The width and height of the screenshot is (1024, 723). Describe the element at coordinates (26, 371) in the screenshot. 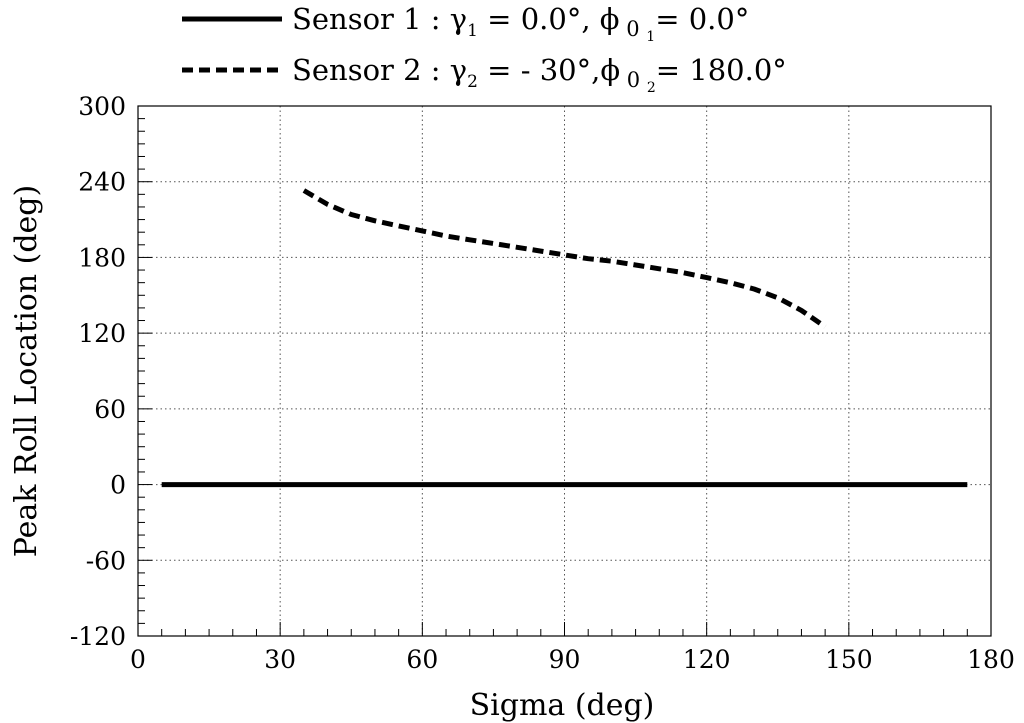

I see `y-axis-label: Peak Roll Location (deg)` at that location.